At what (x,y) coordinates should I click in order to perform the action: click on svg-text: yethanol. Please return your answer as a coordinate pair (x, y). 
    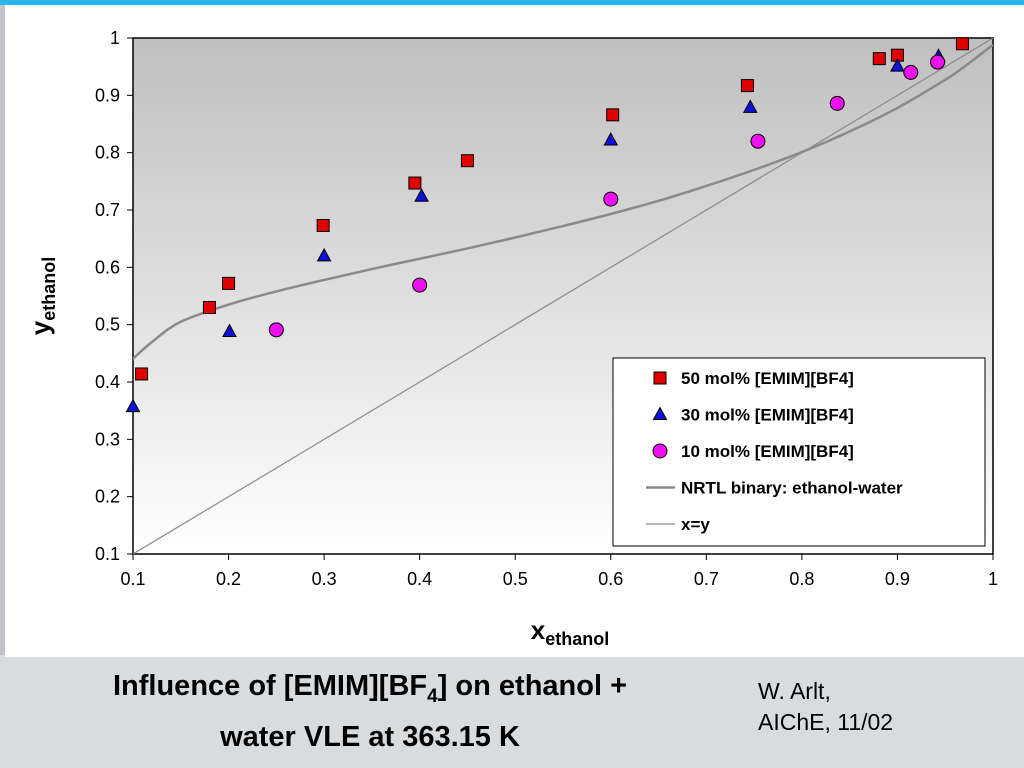
    Looking at the image, I should click on (42, 296).